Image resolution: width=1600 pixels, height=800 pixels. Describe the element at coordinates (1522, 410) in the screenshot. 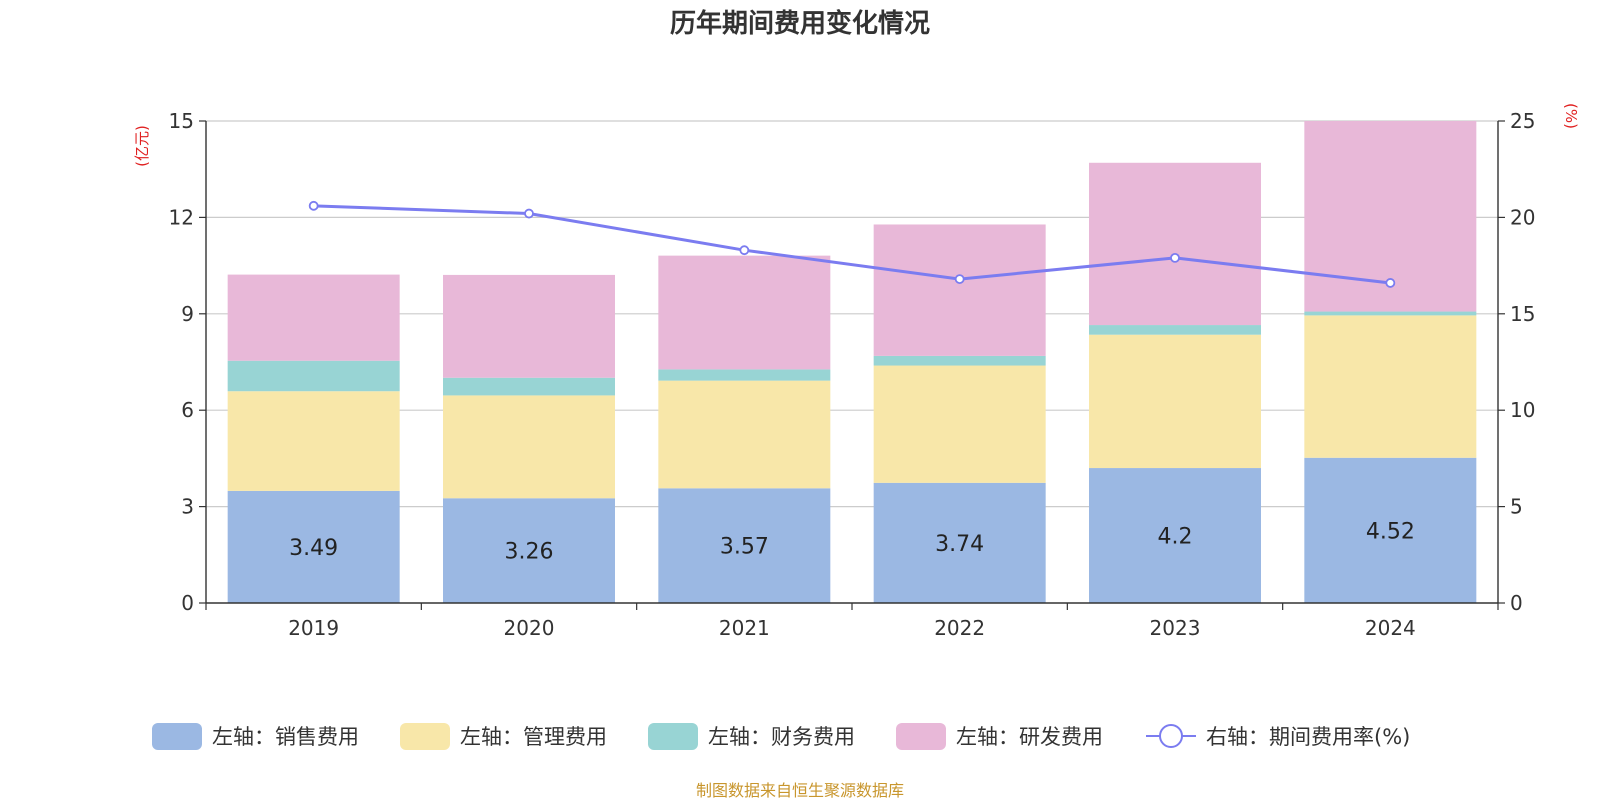

I see `right-tick-label: 10` at that location.